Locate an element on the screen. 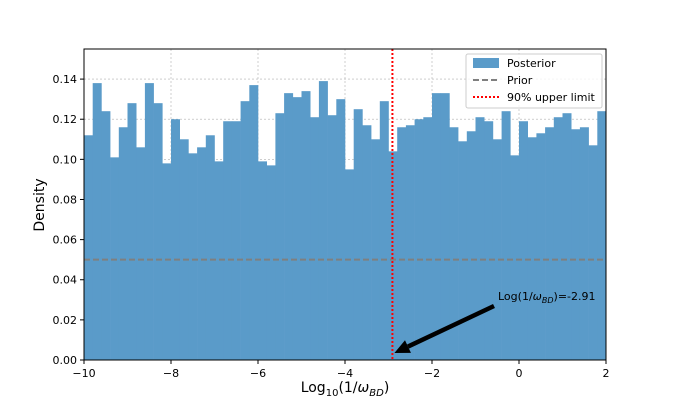 Image resolution: width=674 pixels, height=405 pixels. x-tick-label: 0 is located at coordinates (519, 373).